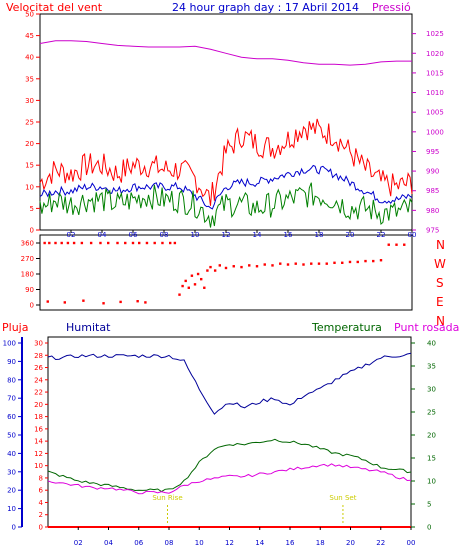  What do you see at coordinates (431, 367) in the screenshot?
I see `temp-ytick-label: 35` at bounding box center [431, 367].